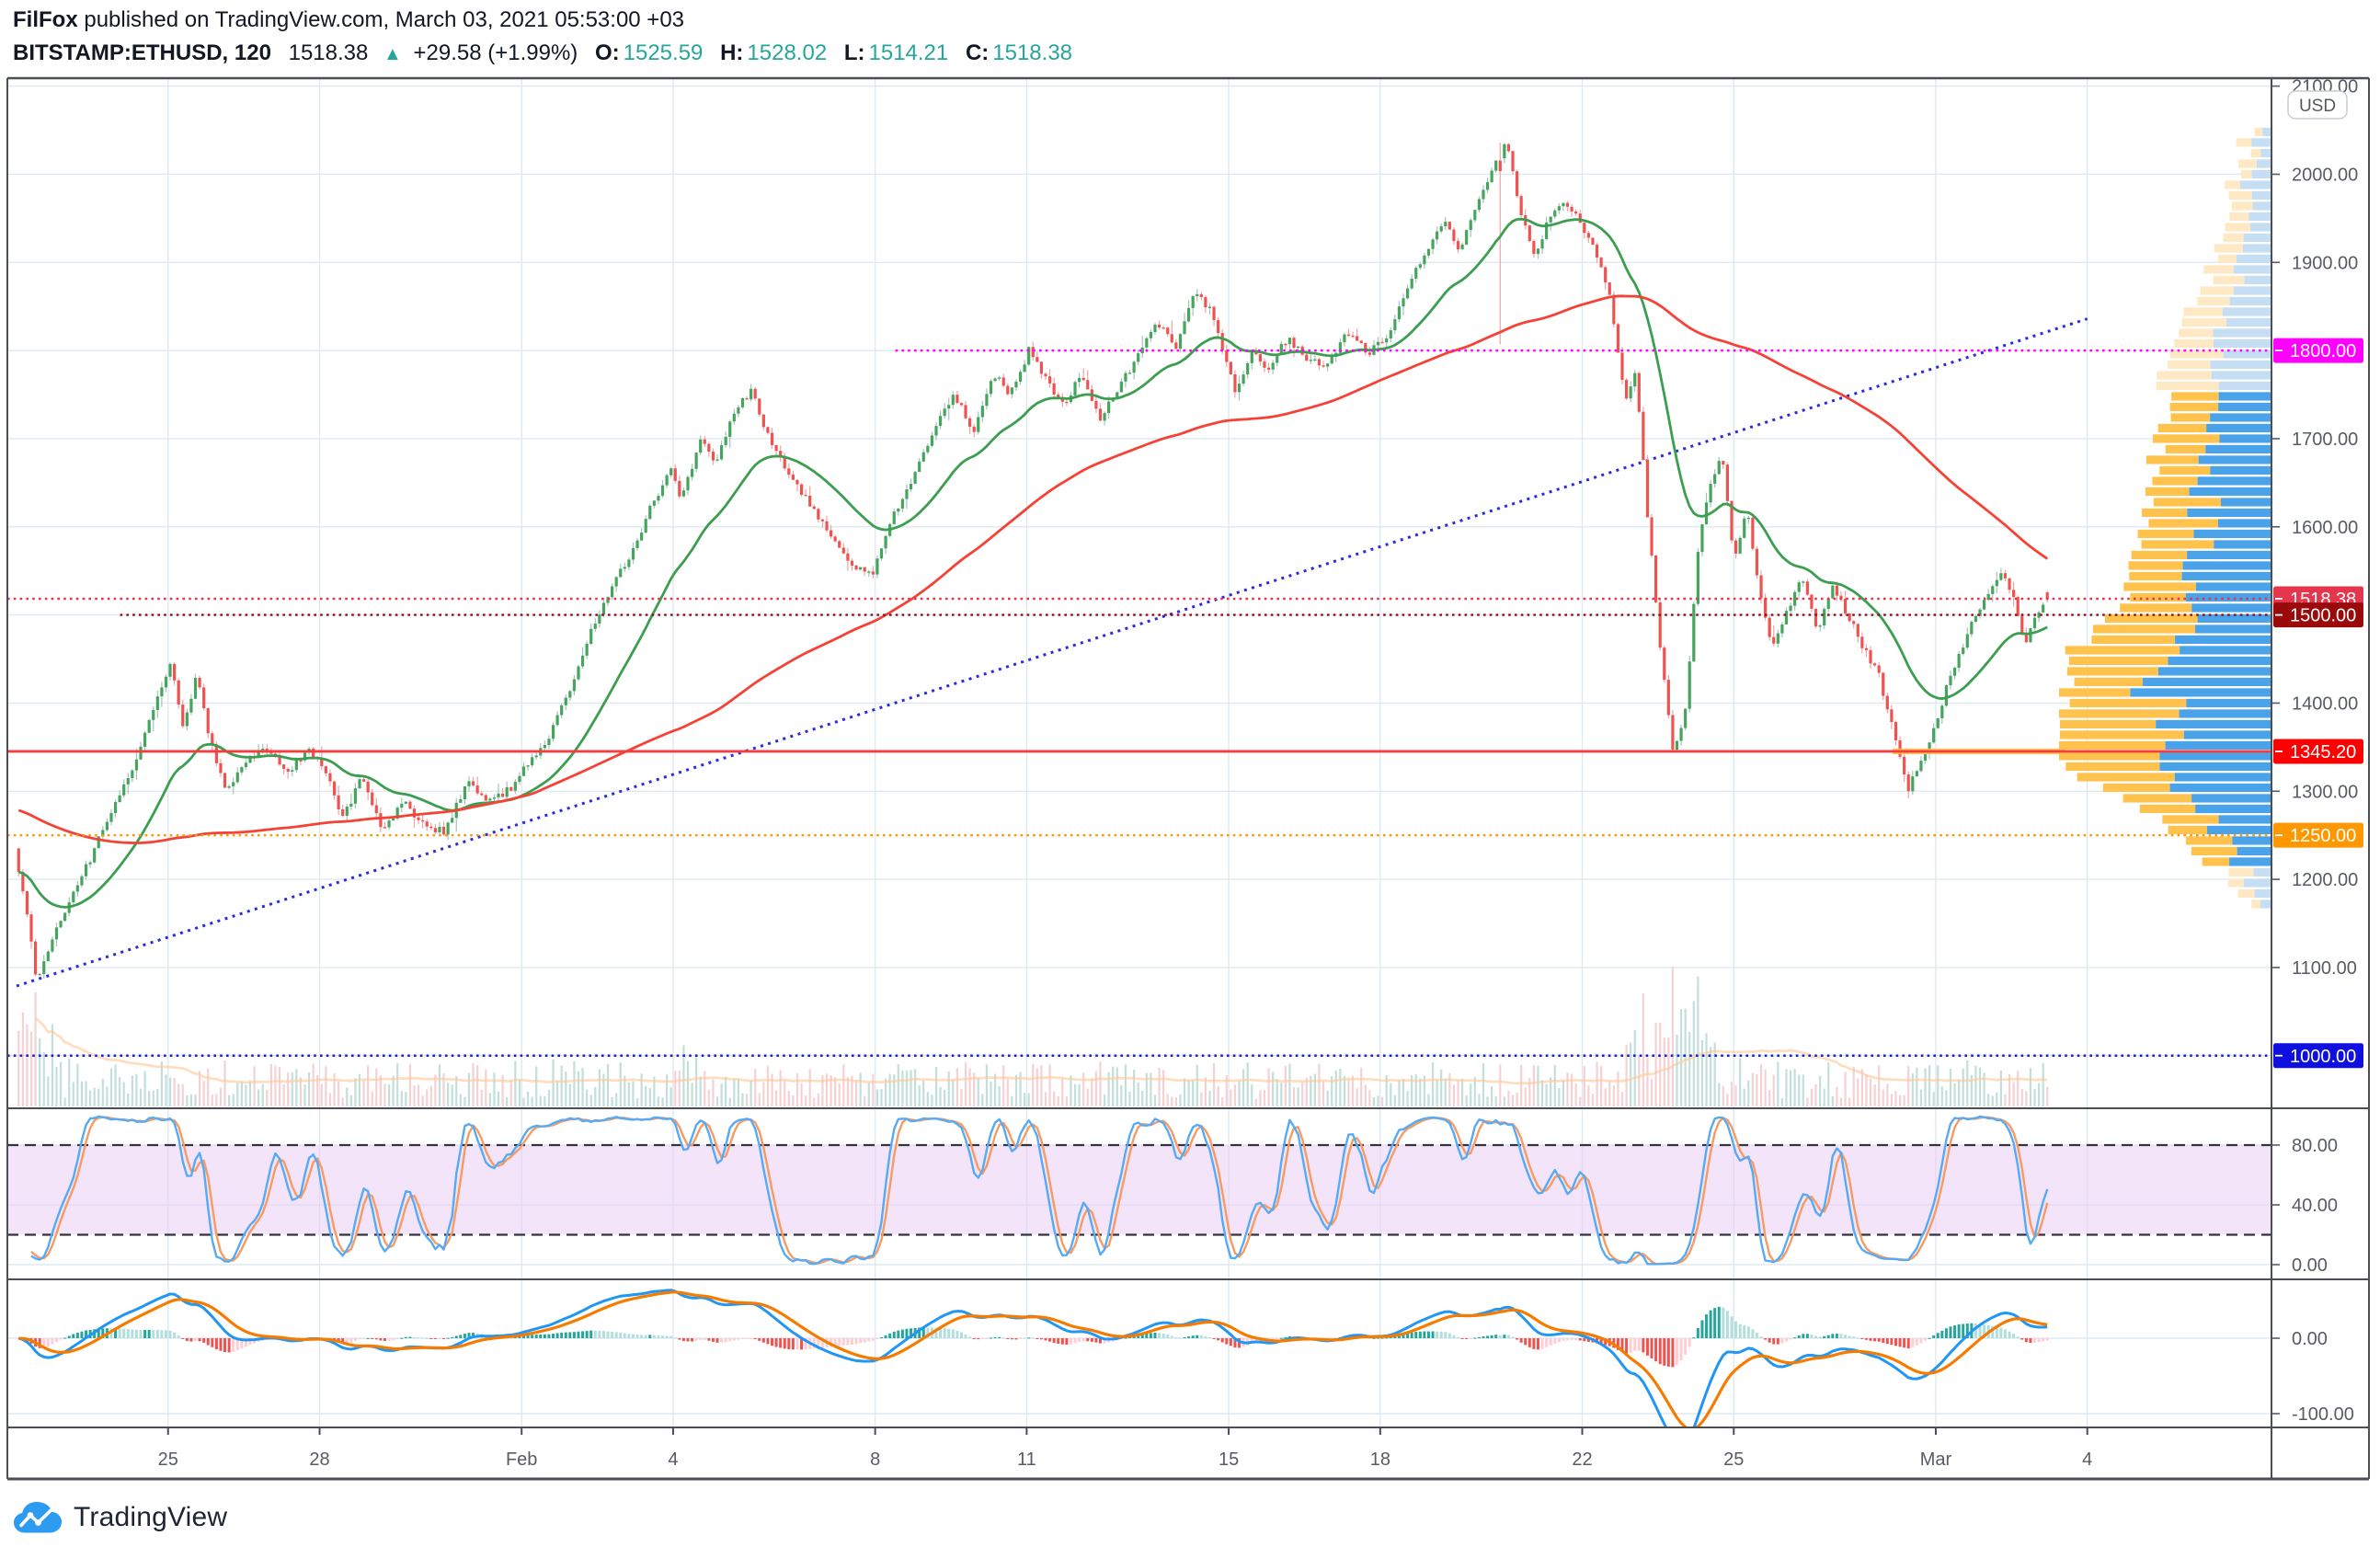 The width and height of the screenshot is (2380, 1547). What do you see at coordinates (2323, 752) in the screenshot?
I see `price-tag-label: 1345.20` at bounding box center [2323, 752].